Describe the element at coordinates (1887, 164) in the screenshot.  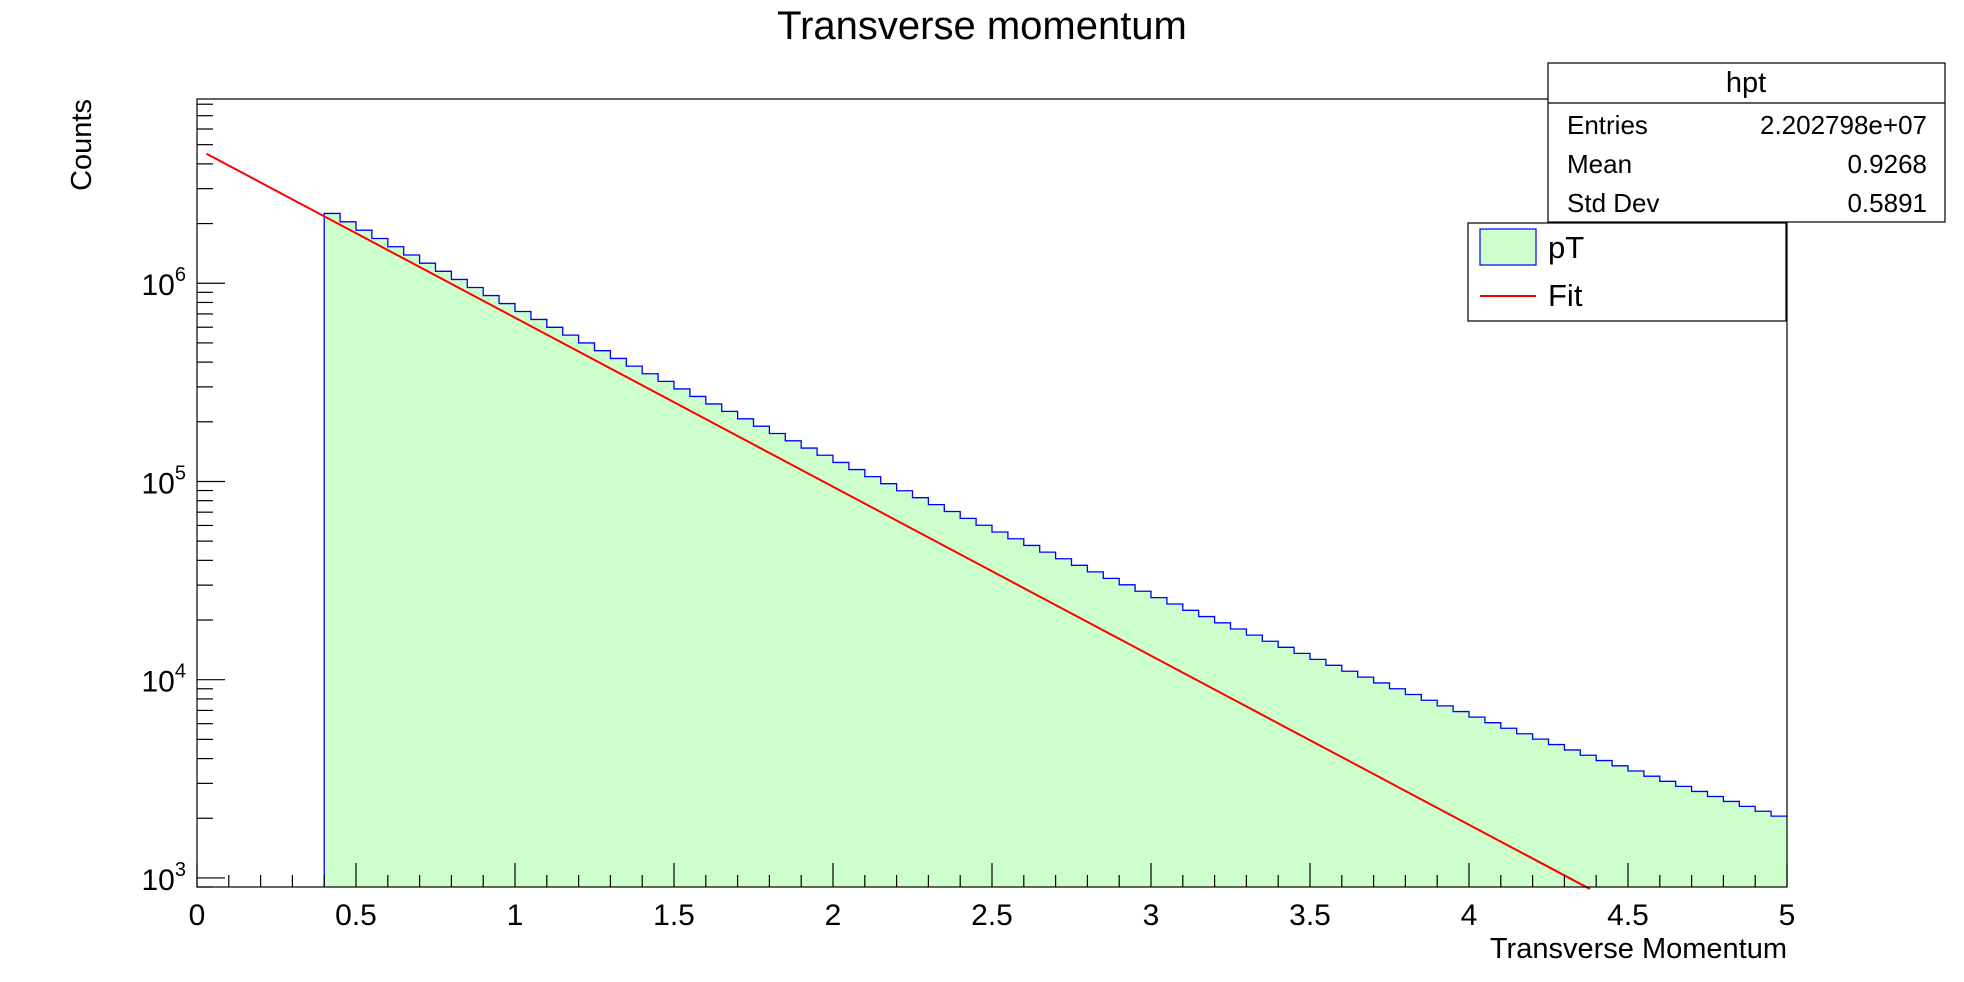
I see `stats-mean-value: 0.9268` at that location.